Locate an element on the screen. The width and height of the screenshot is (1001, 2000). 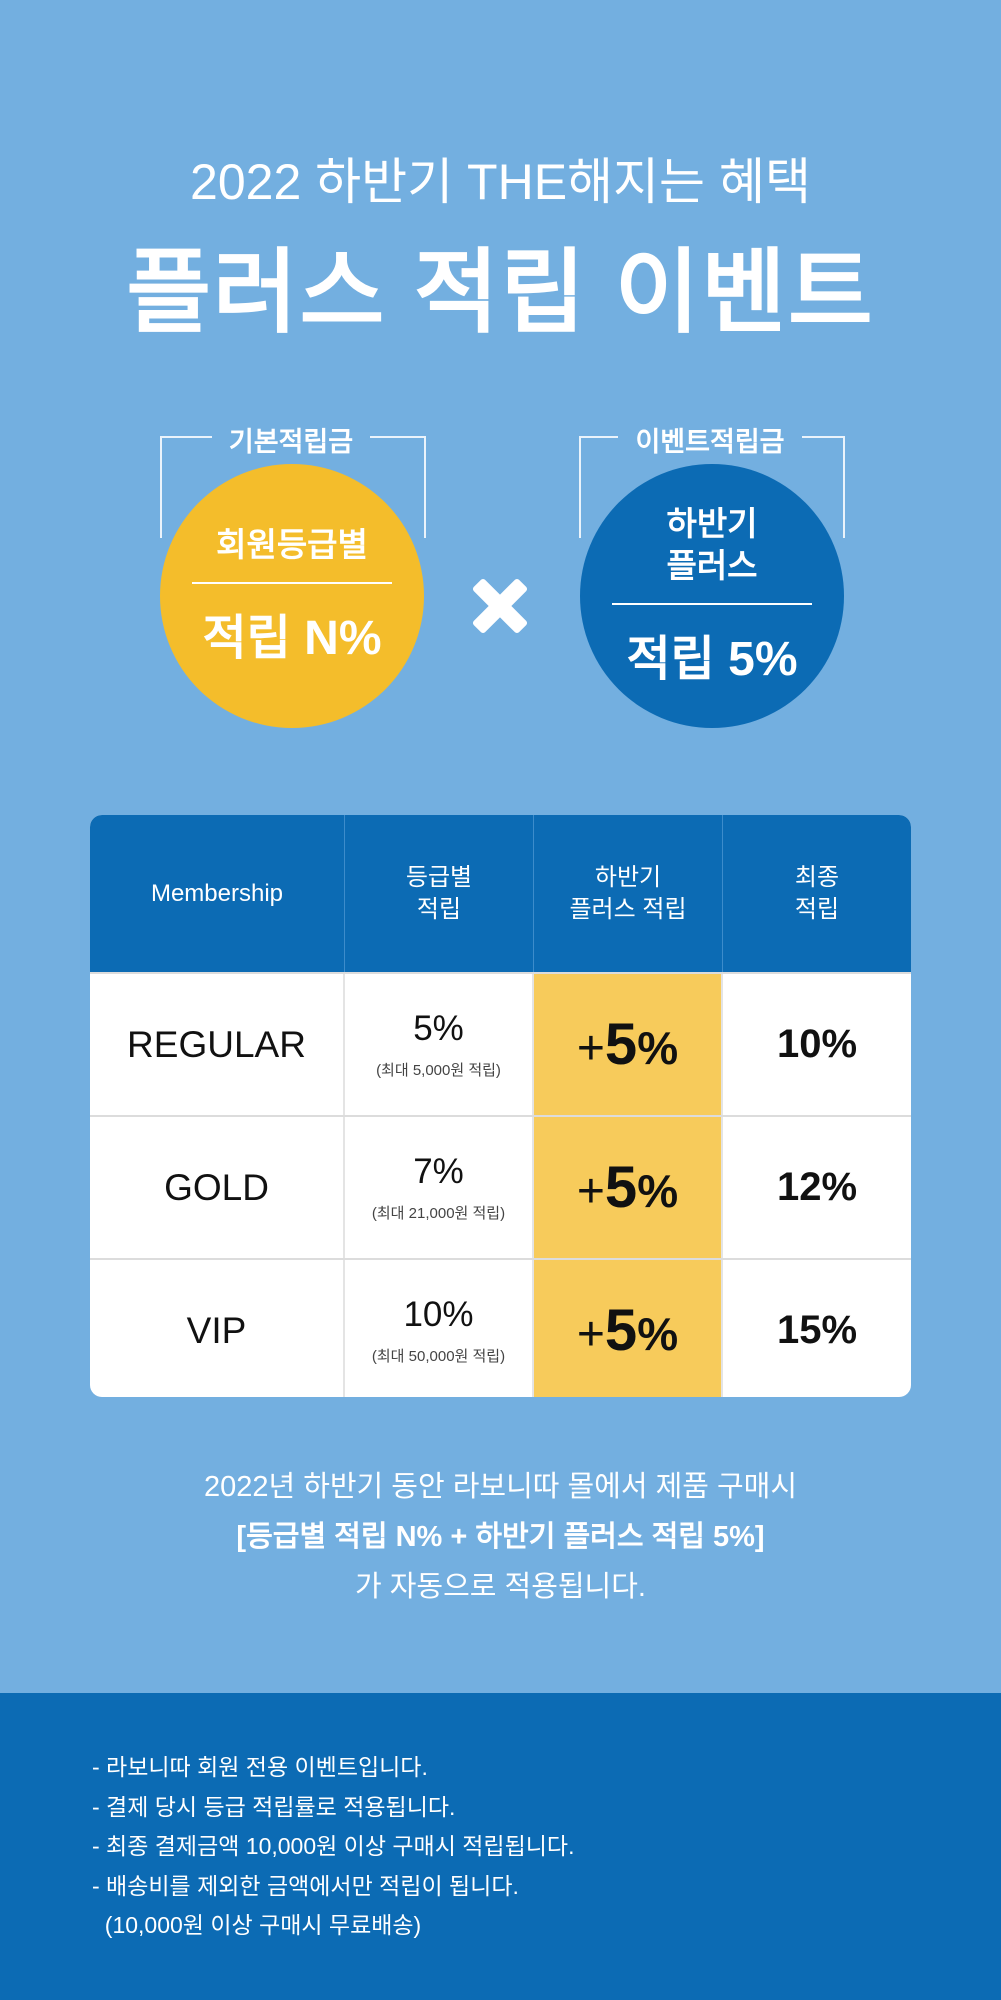
event-top-line2: 플러스 is located at coordinates (712, 565).